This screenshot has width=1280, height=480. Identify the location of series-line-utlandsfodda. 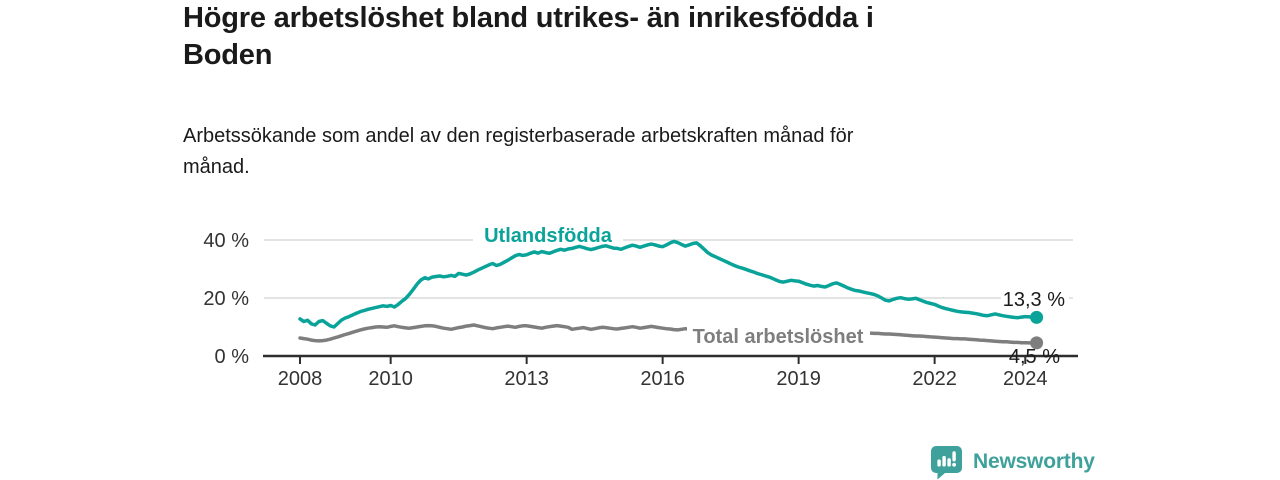
(668, 284).